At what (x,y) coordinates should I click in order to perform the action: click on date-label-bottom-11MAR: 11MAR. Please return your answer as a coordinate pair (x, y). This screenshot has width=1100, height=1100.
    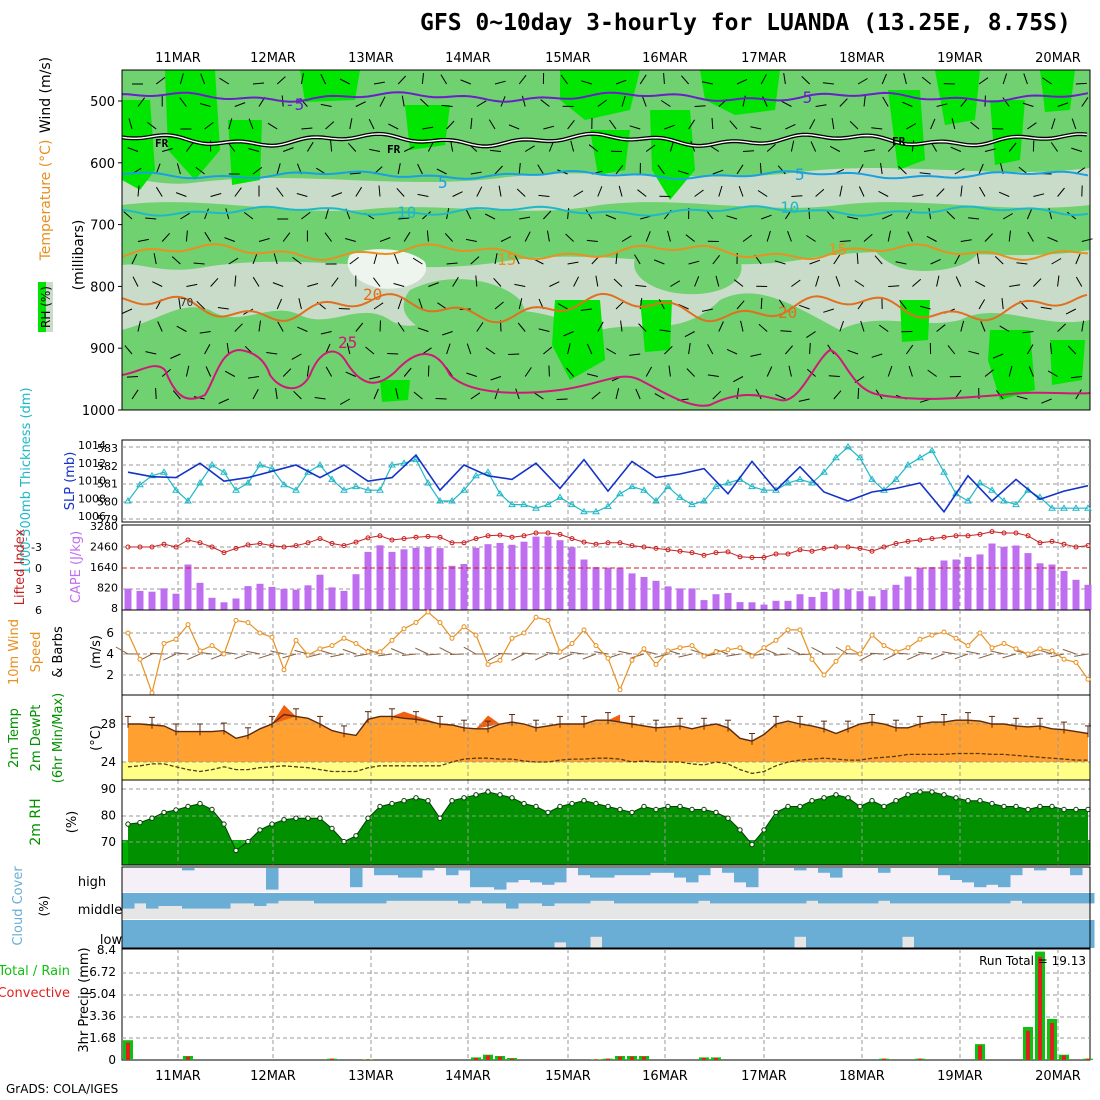
    Looking at the image, I should click on (178, 1076).